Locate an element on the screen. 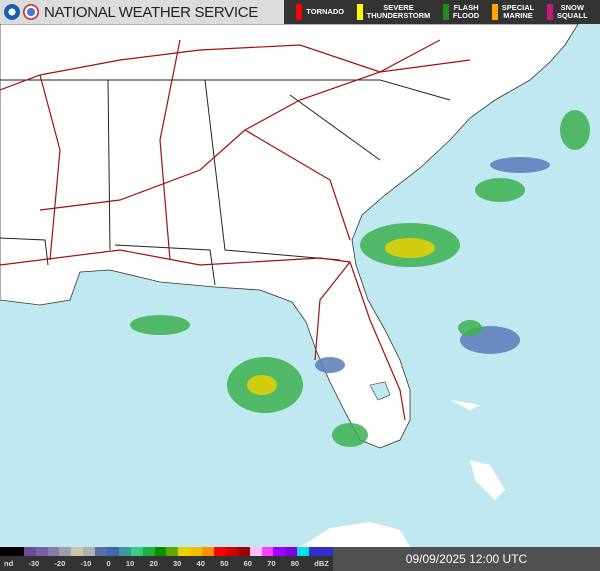 Image resolution: width=600 pixels, height=571 pixels. scale-tick: 20 is located at coordinates (153, 563).